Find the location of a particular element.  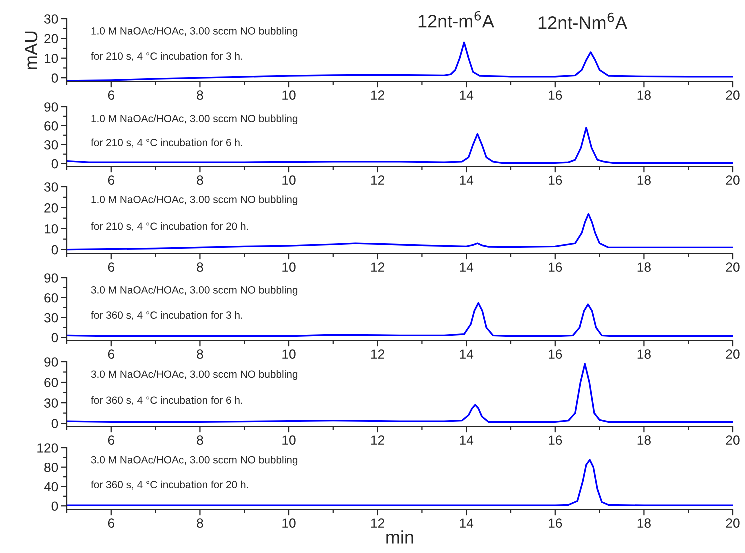

y-tick-label: 40 is located at coordinates (51, 487).